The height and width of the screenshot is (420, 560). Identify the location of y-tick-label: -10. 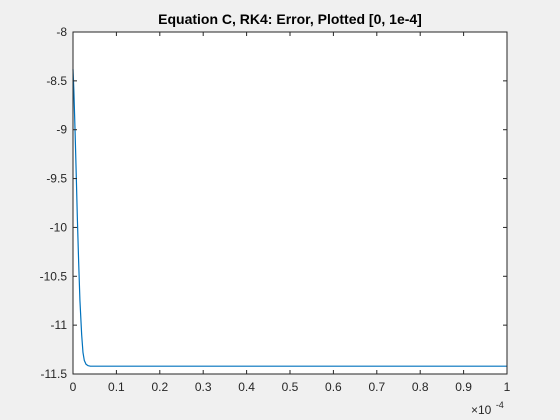
(59, 227).